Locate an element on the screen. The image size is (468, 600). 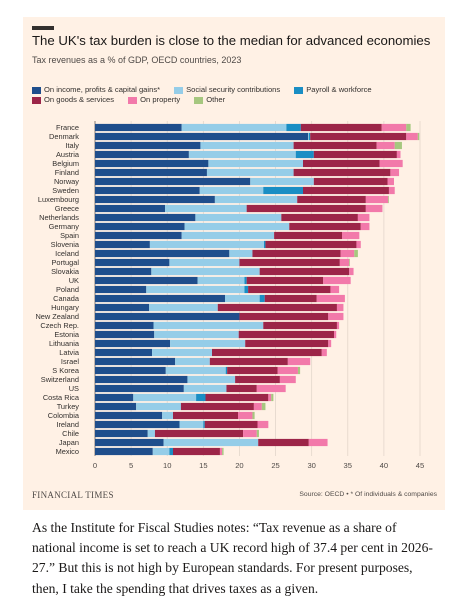
x-tick-label: 15 is located at coordinates (203, 465).